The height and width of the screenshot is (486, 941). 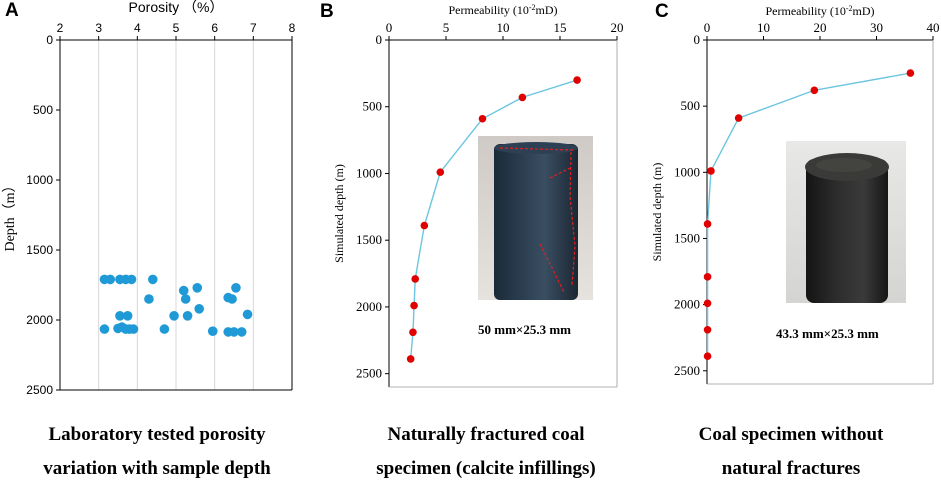 What do you see at coordinates (820, 11) in the screenshot?
I see `x-axis-title-c: Permeability (10-2mD)` at bounding box center [820, 11].